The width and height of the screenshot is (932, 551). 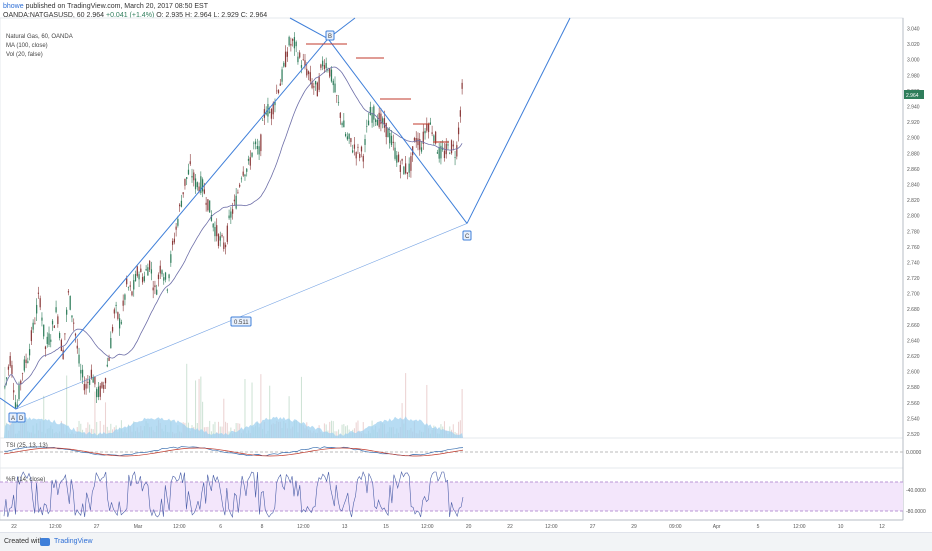 What do you see at coordinates (130, 15) in the screenshot?
I see `change-text: +0.041 (+1.4%)` at bounding box center [130, 15].